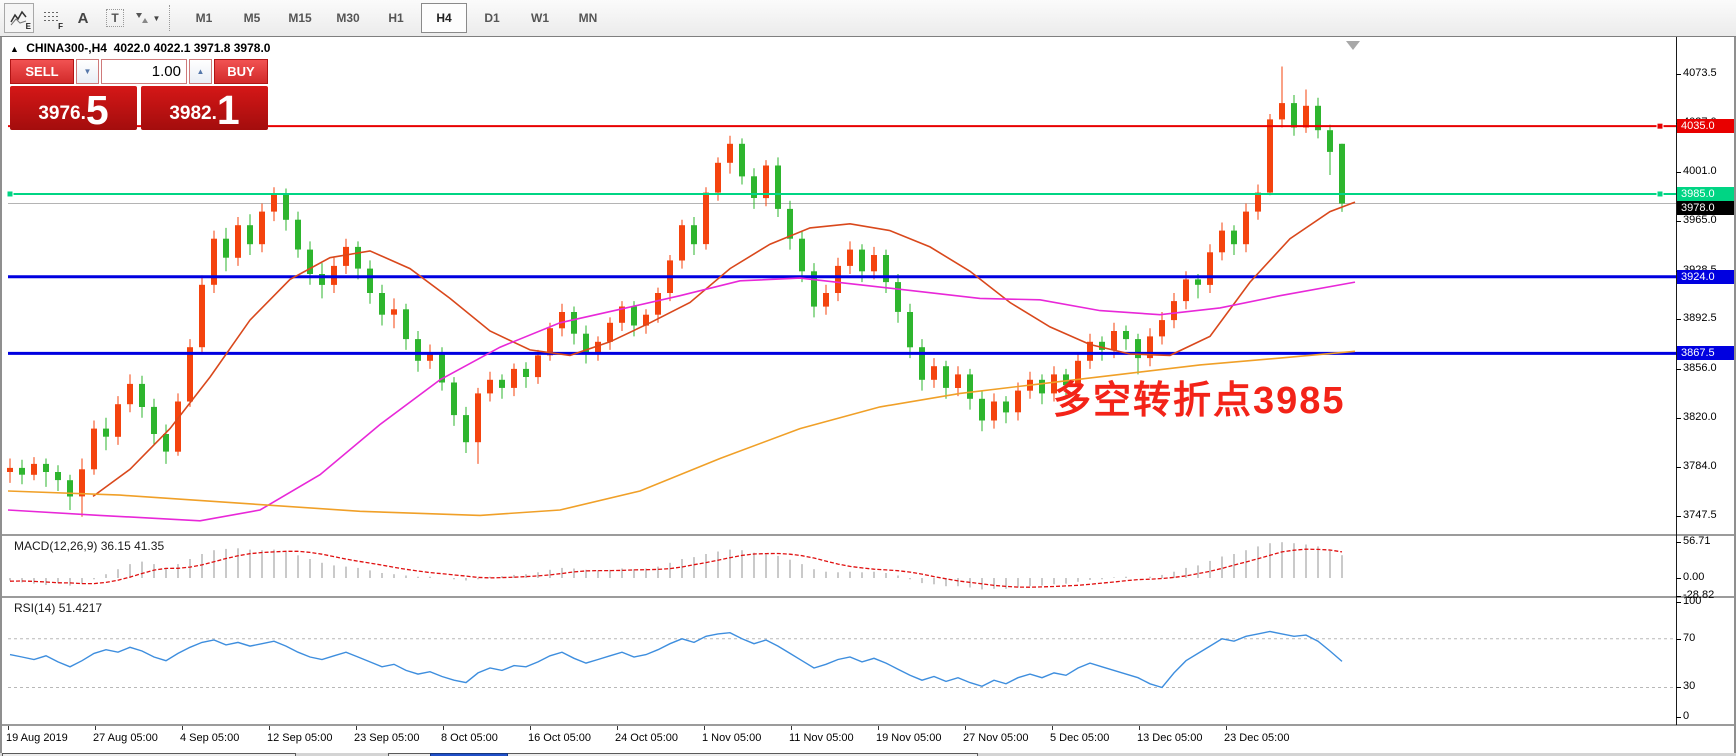  Describe the element at coordinates (492, 18) in the screenshot. I see `timeframe-button-d1: D1` at that location.